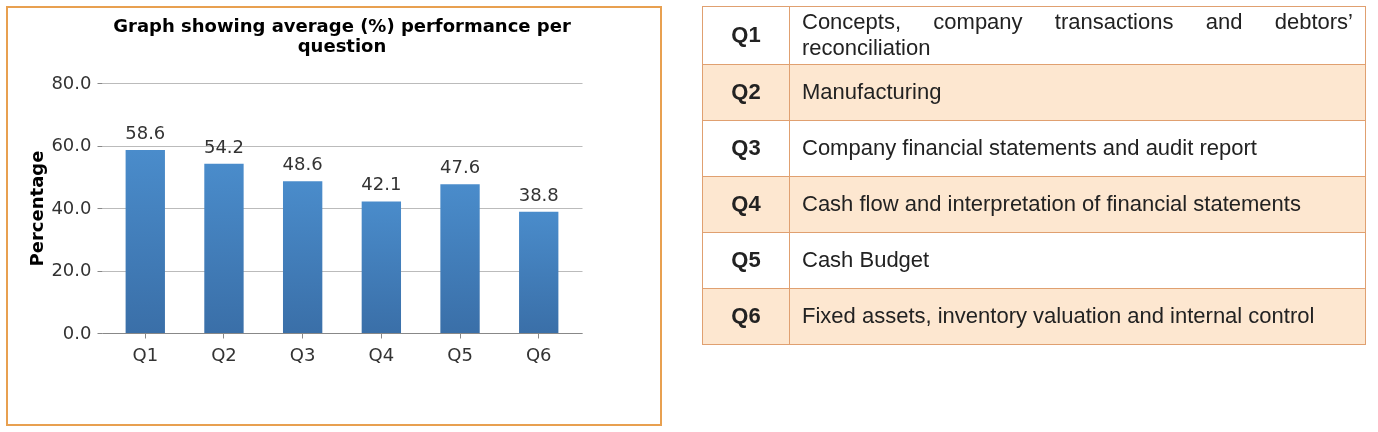  What do you see at coordinates (145, 132) in the screenshot?
I see `data-label: 58.6` at bounding box center [145, 132].